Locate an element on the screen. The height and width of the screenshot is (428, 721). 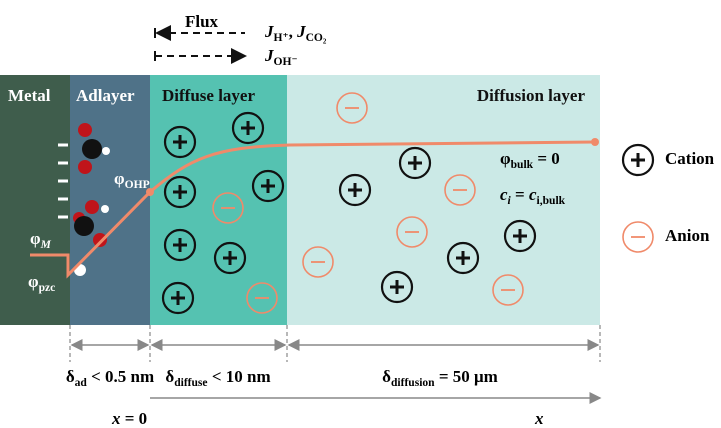
text-part: bulk is located at coordinates (522, 164).